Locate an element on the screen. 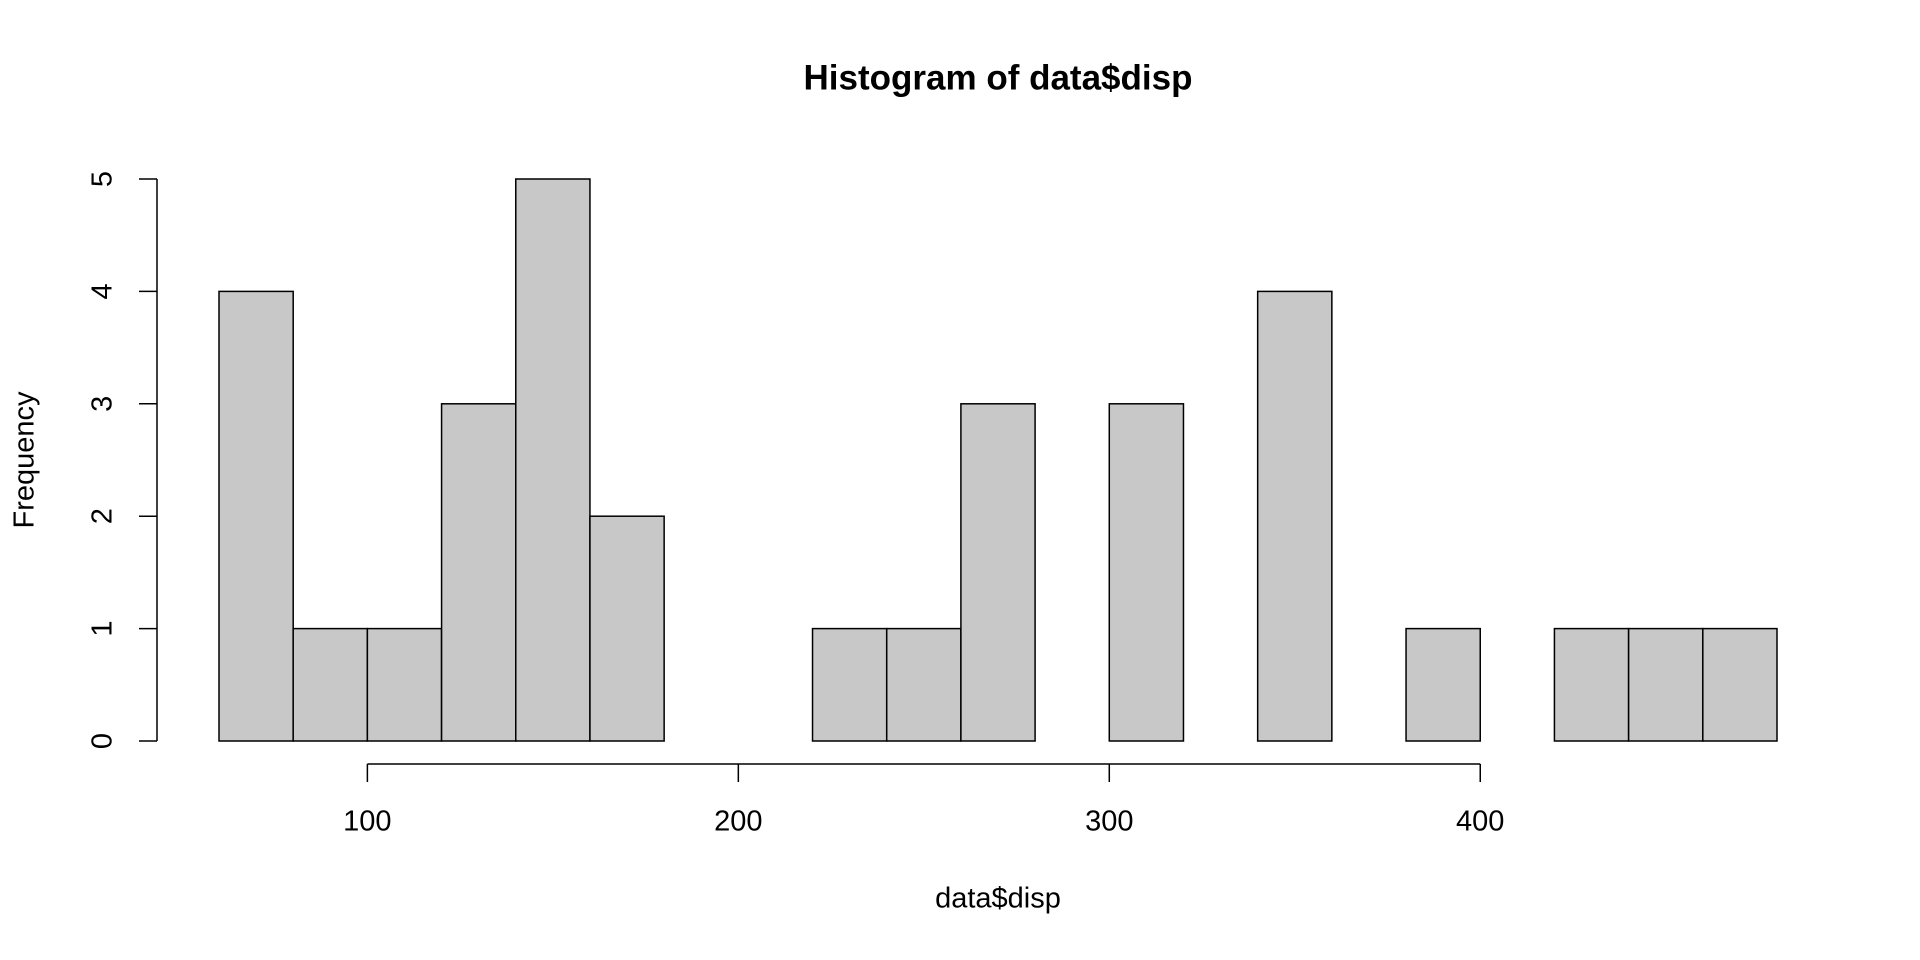 The image size is (1920, 960). chart-title: Histogram of data$disp is located at coordinates (998, 77).